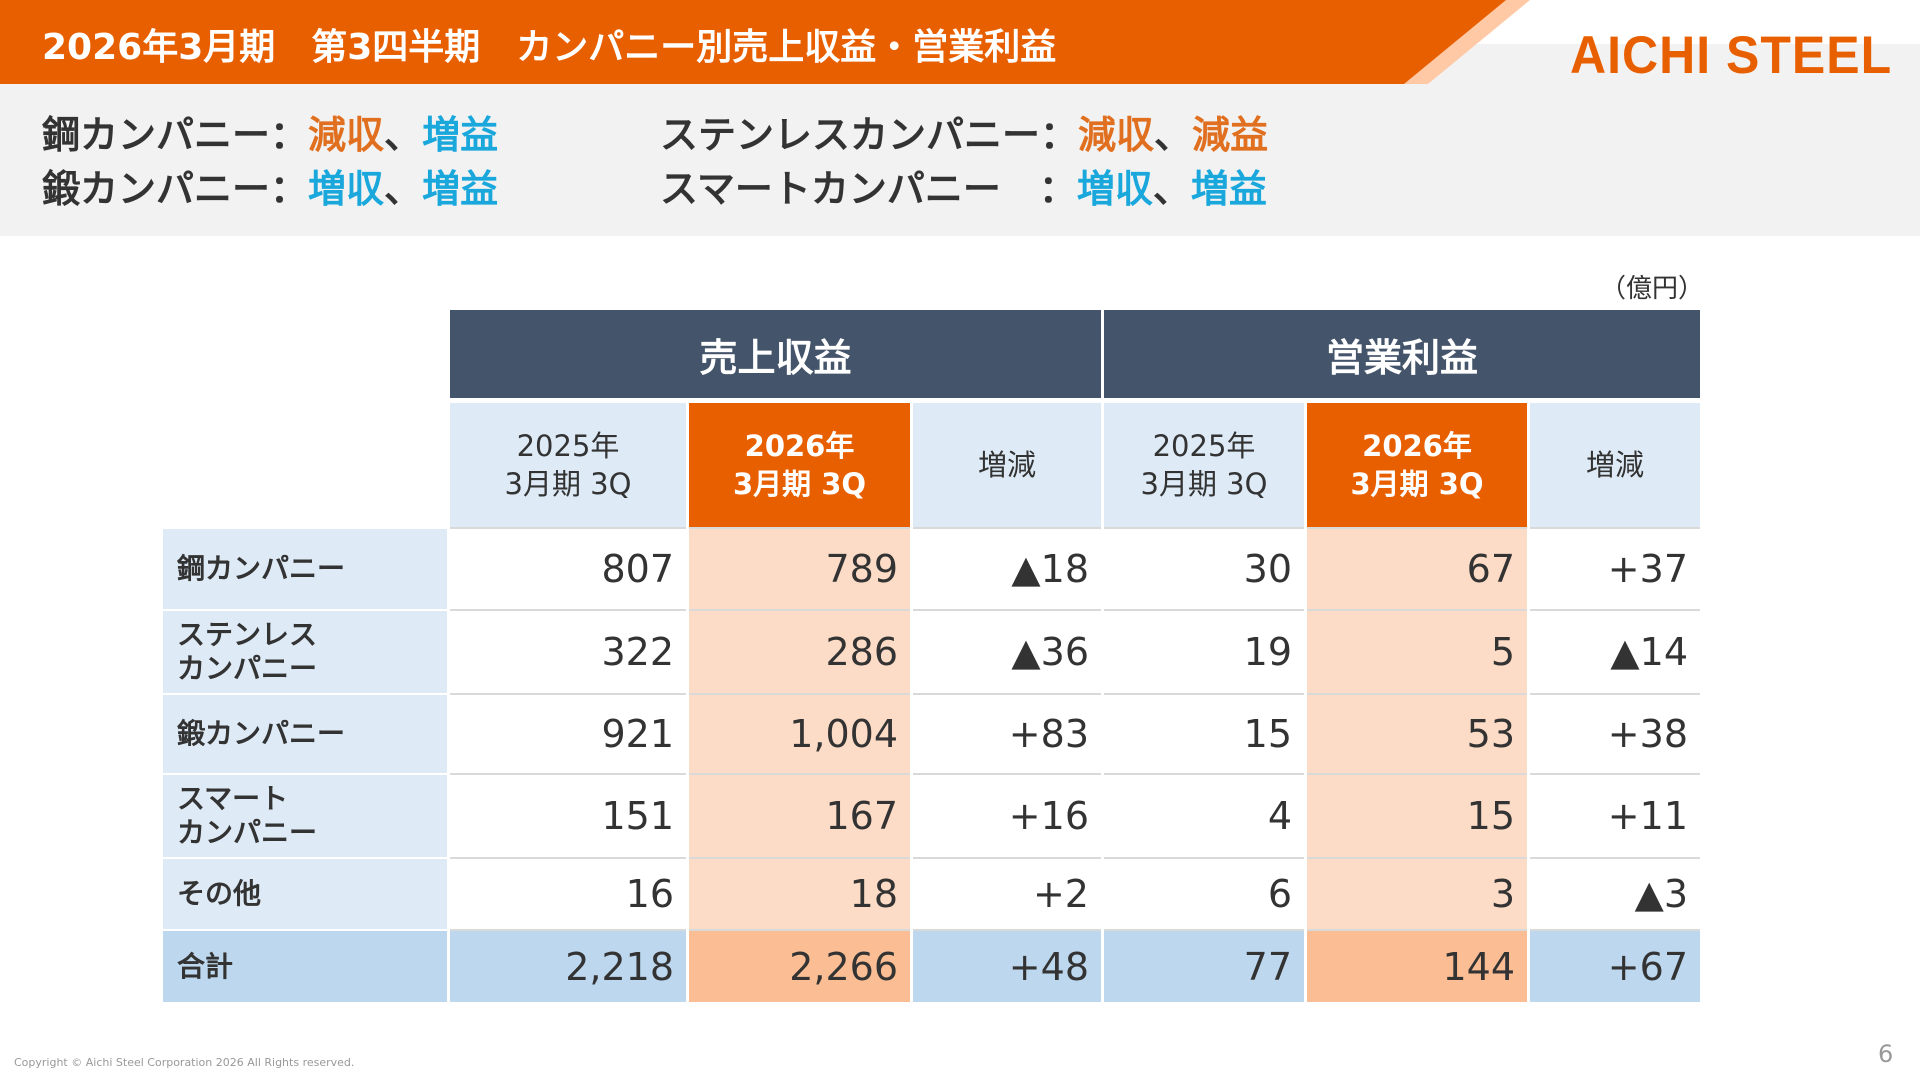  I want to click on row-label-line1: 鋼カンパニー, so click(261, 568).